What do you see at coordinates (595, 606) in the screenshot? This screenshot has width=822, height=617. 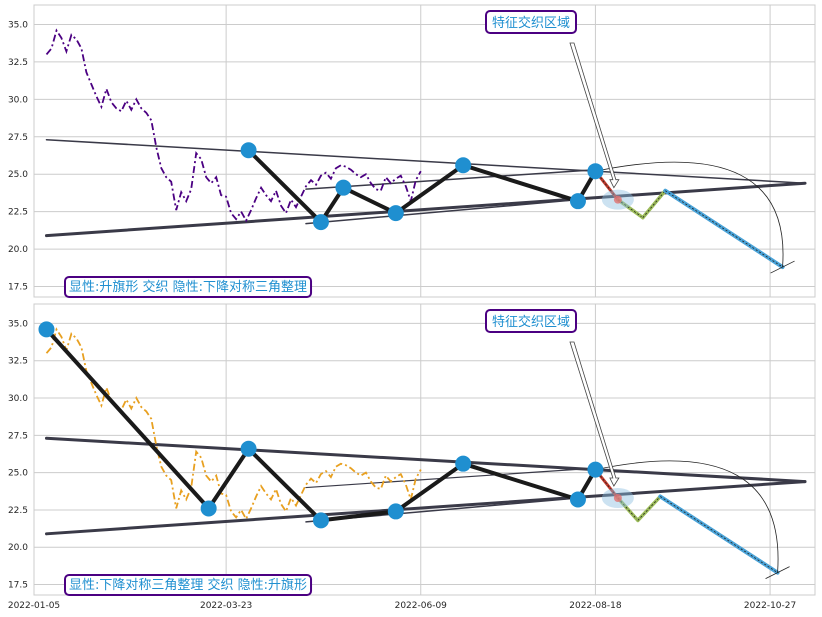 I see `x-tick-label: 2022-08-18` at bounding box center [595, 606].